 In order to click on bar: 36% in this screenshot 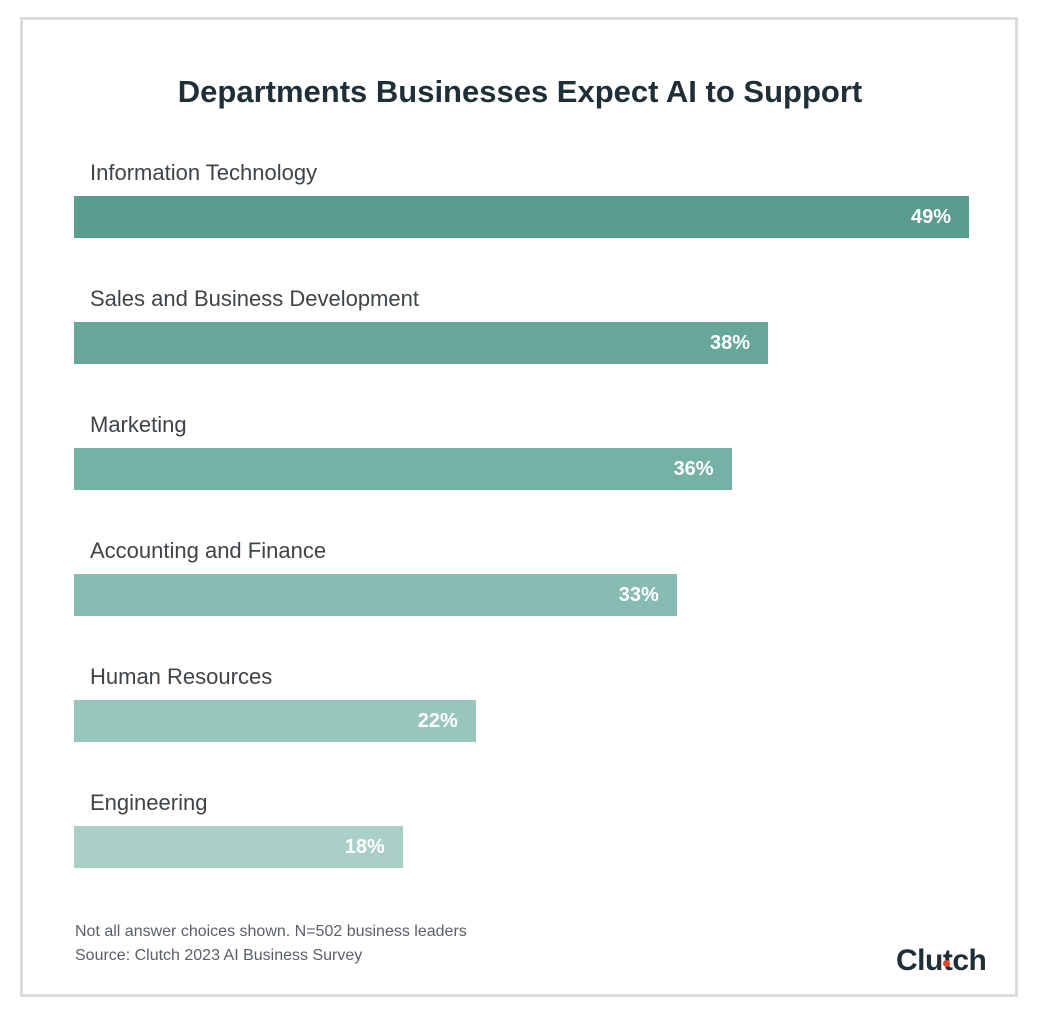, I will do `click(403, 469)`.